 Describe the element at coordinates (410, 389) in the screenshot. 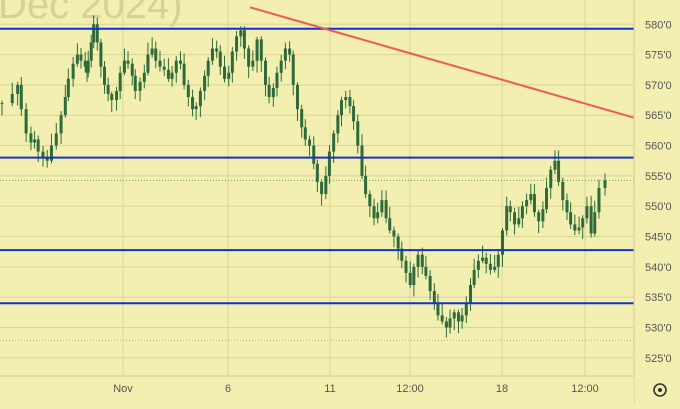

I see `x-tick-label: 12:00` at that location.